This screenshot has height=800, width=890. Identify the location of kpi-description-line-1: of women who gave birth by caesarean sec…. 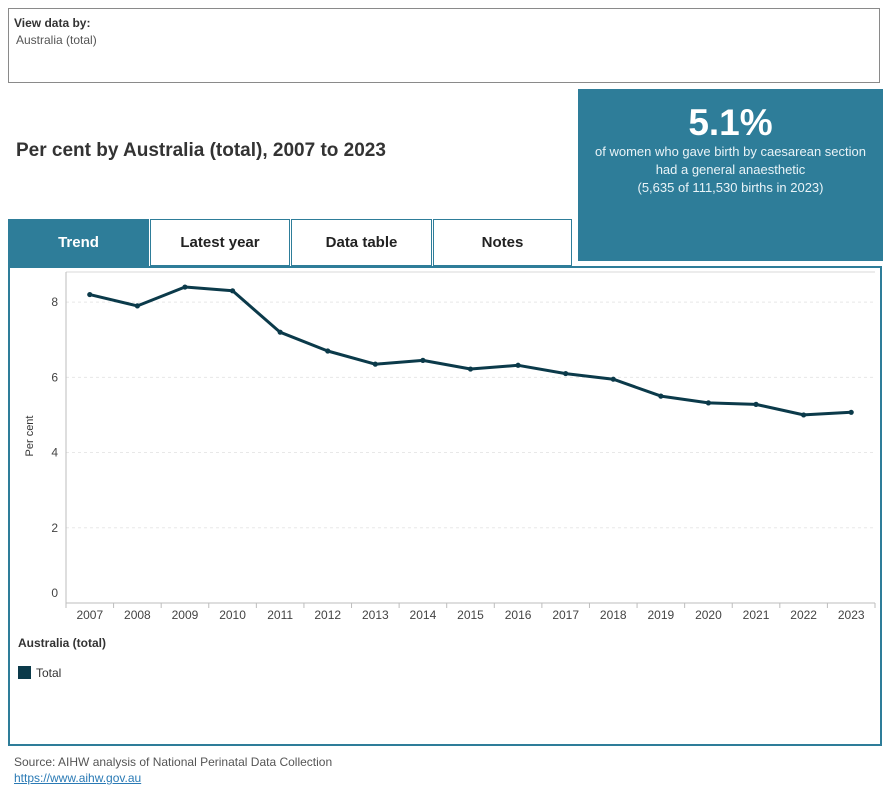
(730, 151).